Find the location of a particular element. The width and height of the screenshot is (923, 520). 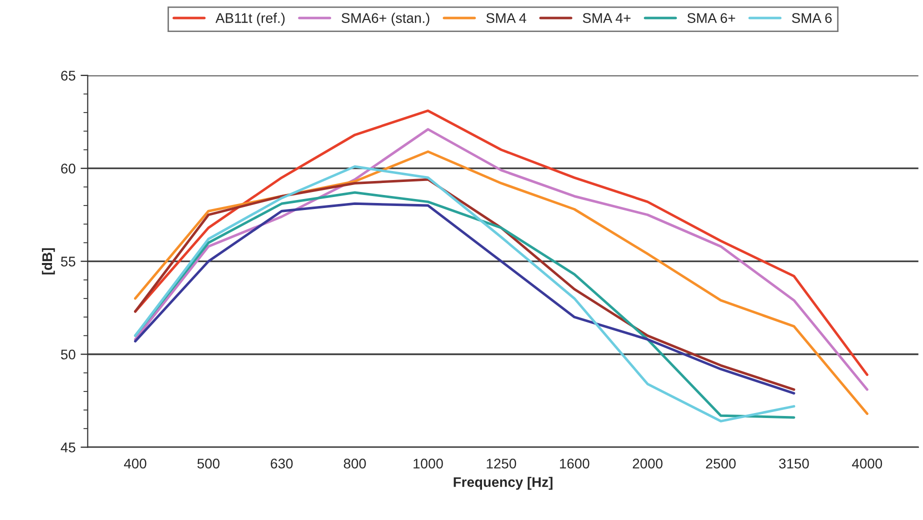

y-tick-label: 60 is located at coordinates (68, 169).